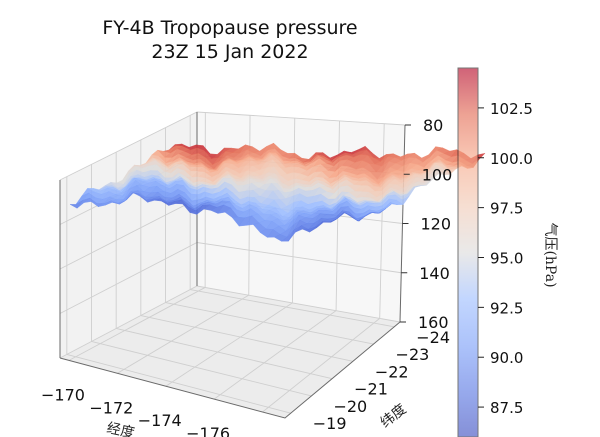 This screenshot has width=600, height=437. What do you see at coordinates (330, 423) in the screenshot?
I see `y-tick-label: −19` at bounding box center [330, 423].